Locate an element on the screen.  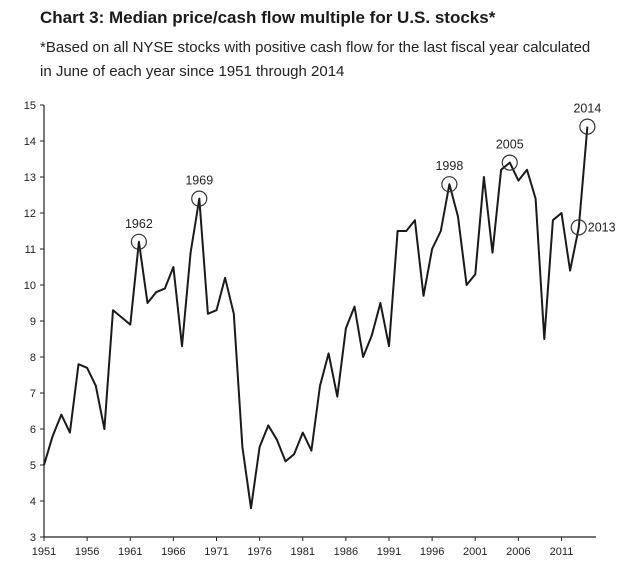
x-tick-label: 2006 is located at coordinates (518, 552).